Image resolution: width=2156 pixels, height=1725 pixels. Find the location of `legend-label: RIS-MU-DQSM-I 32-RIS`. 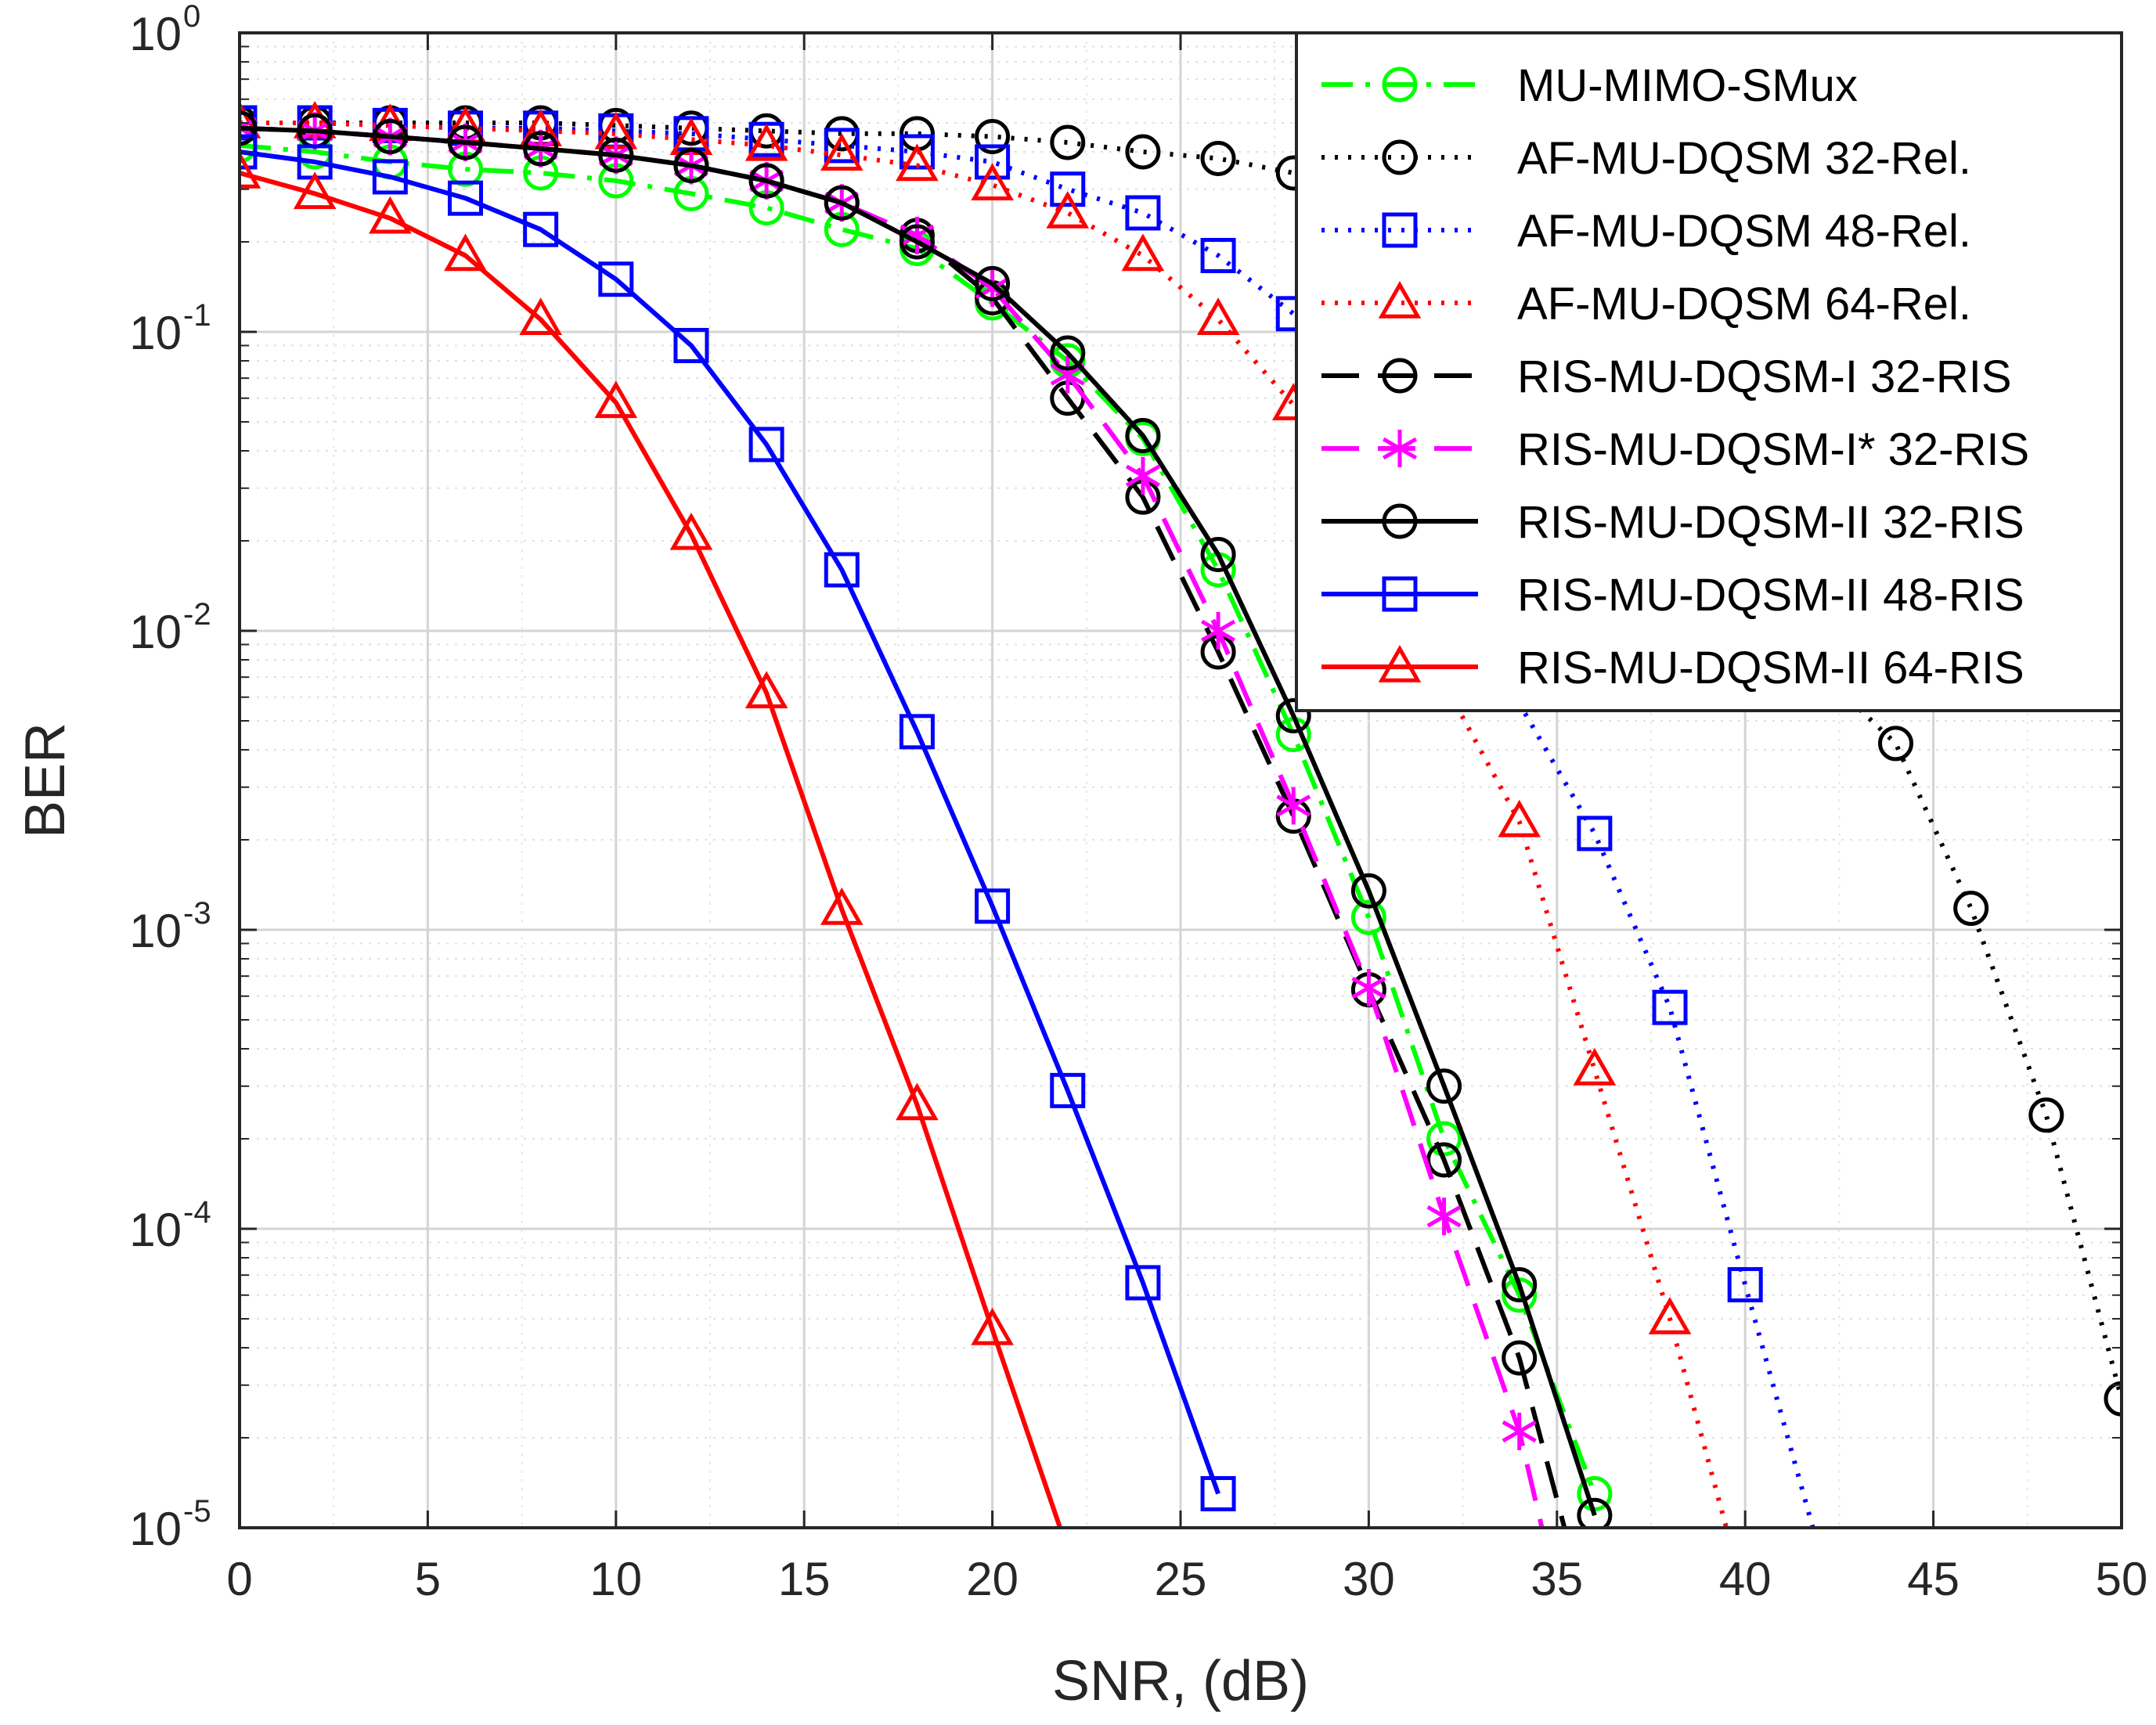

legend-label: RIS-MU-DQSM-I 32-RIS is located at coordinates (1764, 376).